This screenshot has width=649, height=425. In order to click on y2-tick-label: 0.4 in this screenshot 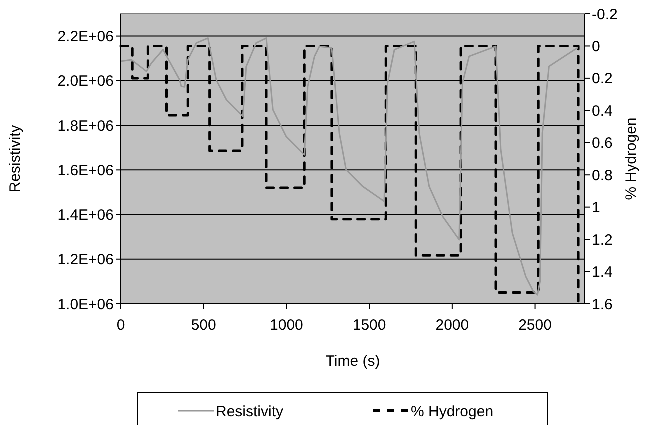, I will do `click(602, 111)`.